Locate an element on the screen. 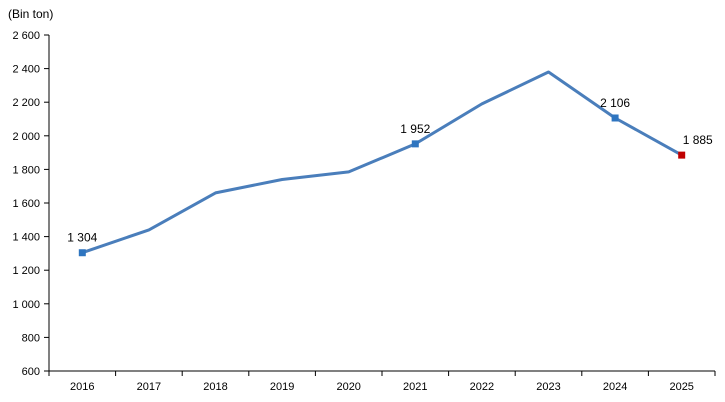 The image size is (725, 402). highlight-marker is located at coordinates (682, 155).